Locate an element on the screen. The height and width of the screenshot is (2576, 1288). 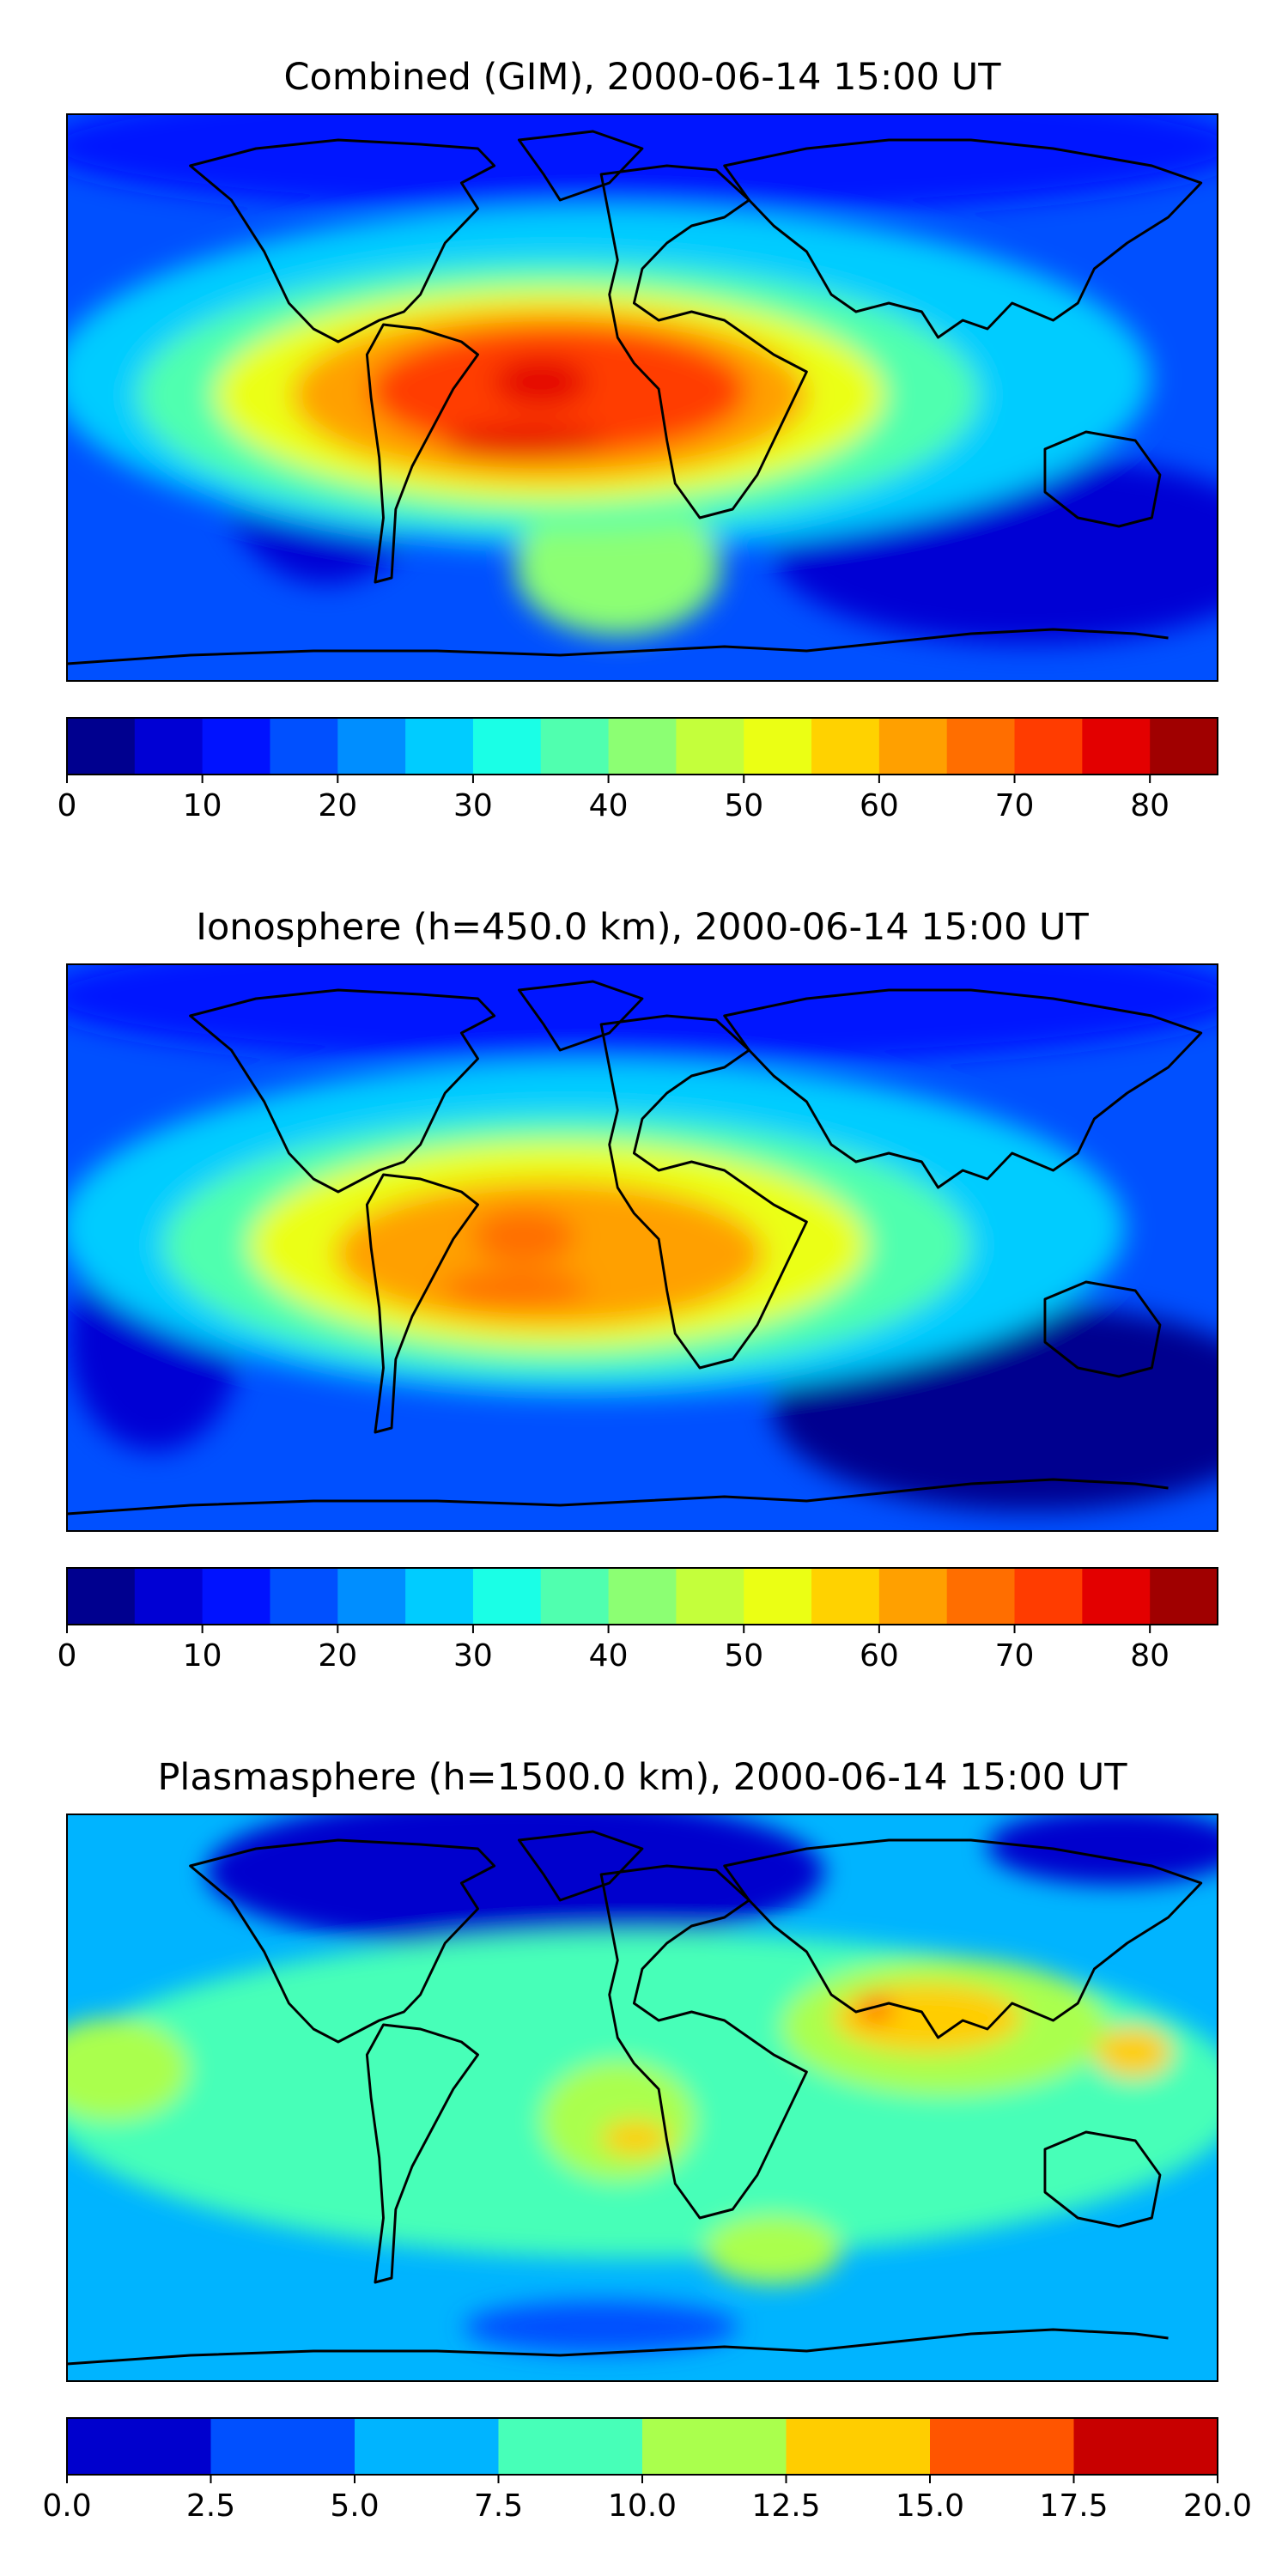
combined-colorbar: 0 10 20 30 40 50 60 70 80 is located at coordinates (638, 770).